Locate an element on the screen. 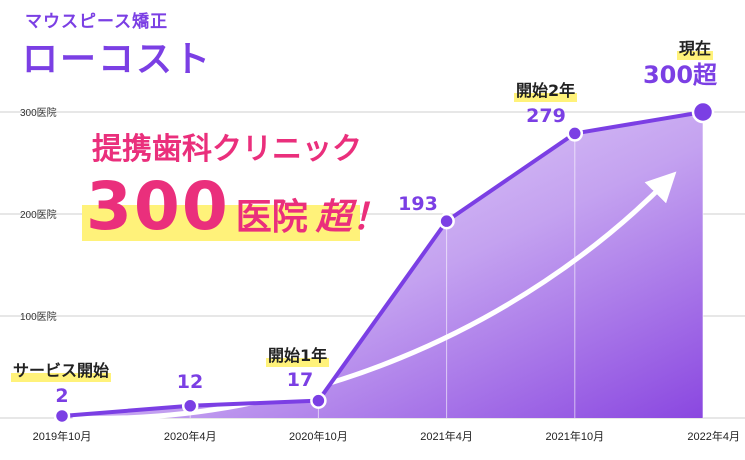  promo-highlight is located at coordinates (221, 223).